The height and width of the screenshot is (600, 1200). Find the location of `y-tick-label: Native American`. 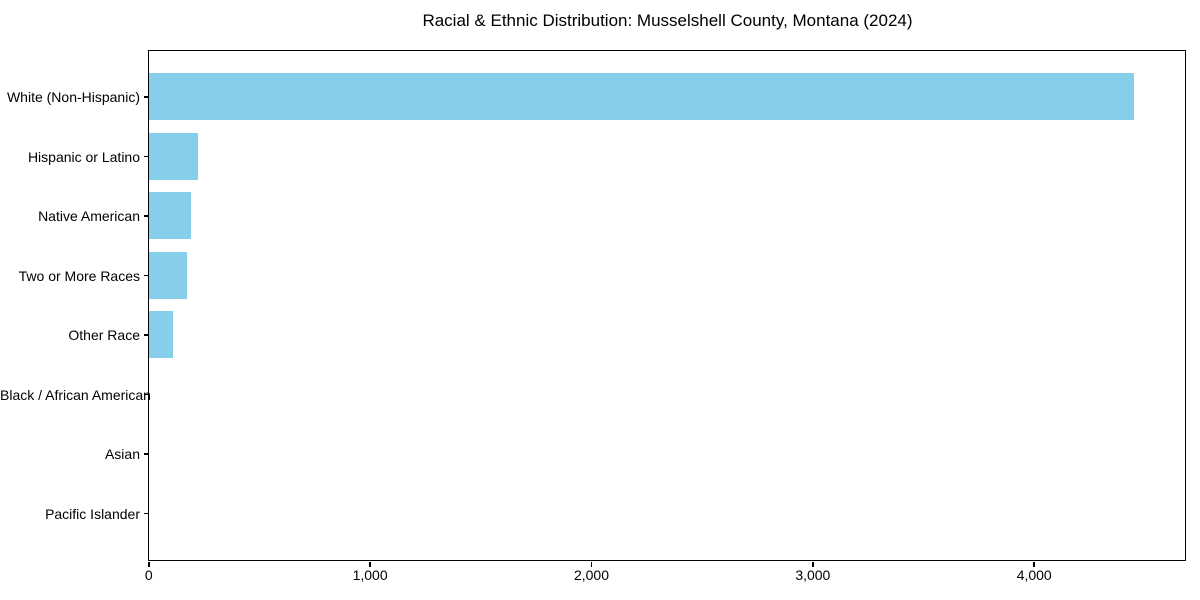

y-tick-label: Native American is located at coordinates (89, 216).